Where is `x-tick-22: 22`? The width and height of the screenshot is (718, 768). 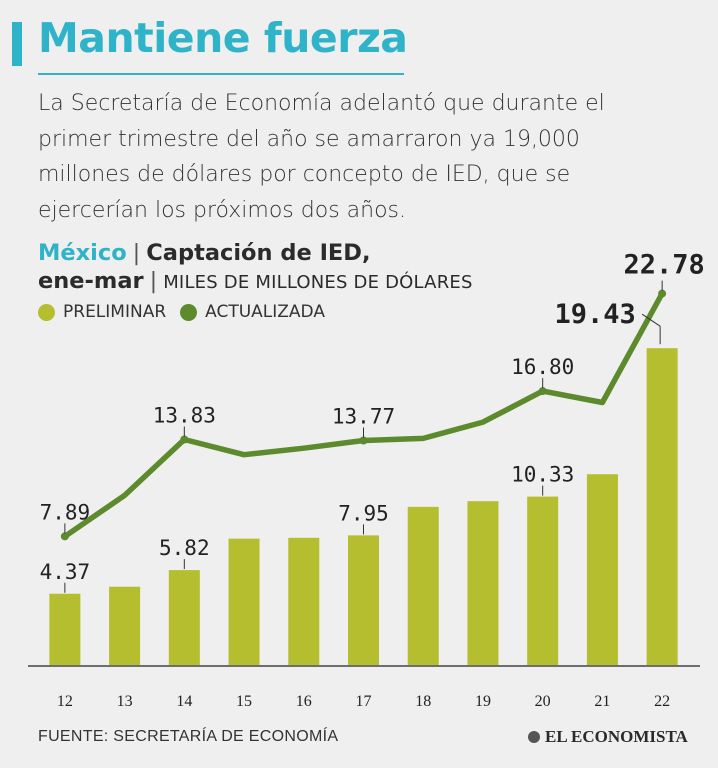
x-tick-22: 22 is located at coordinates (662, 701).